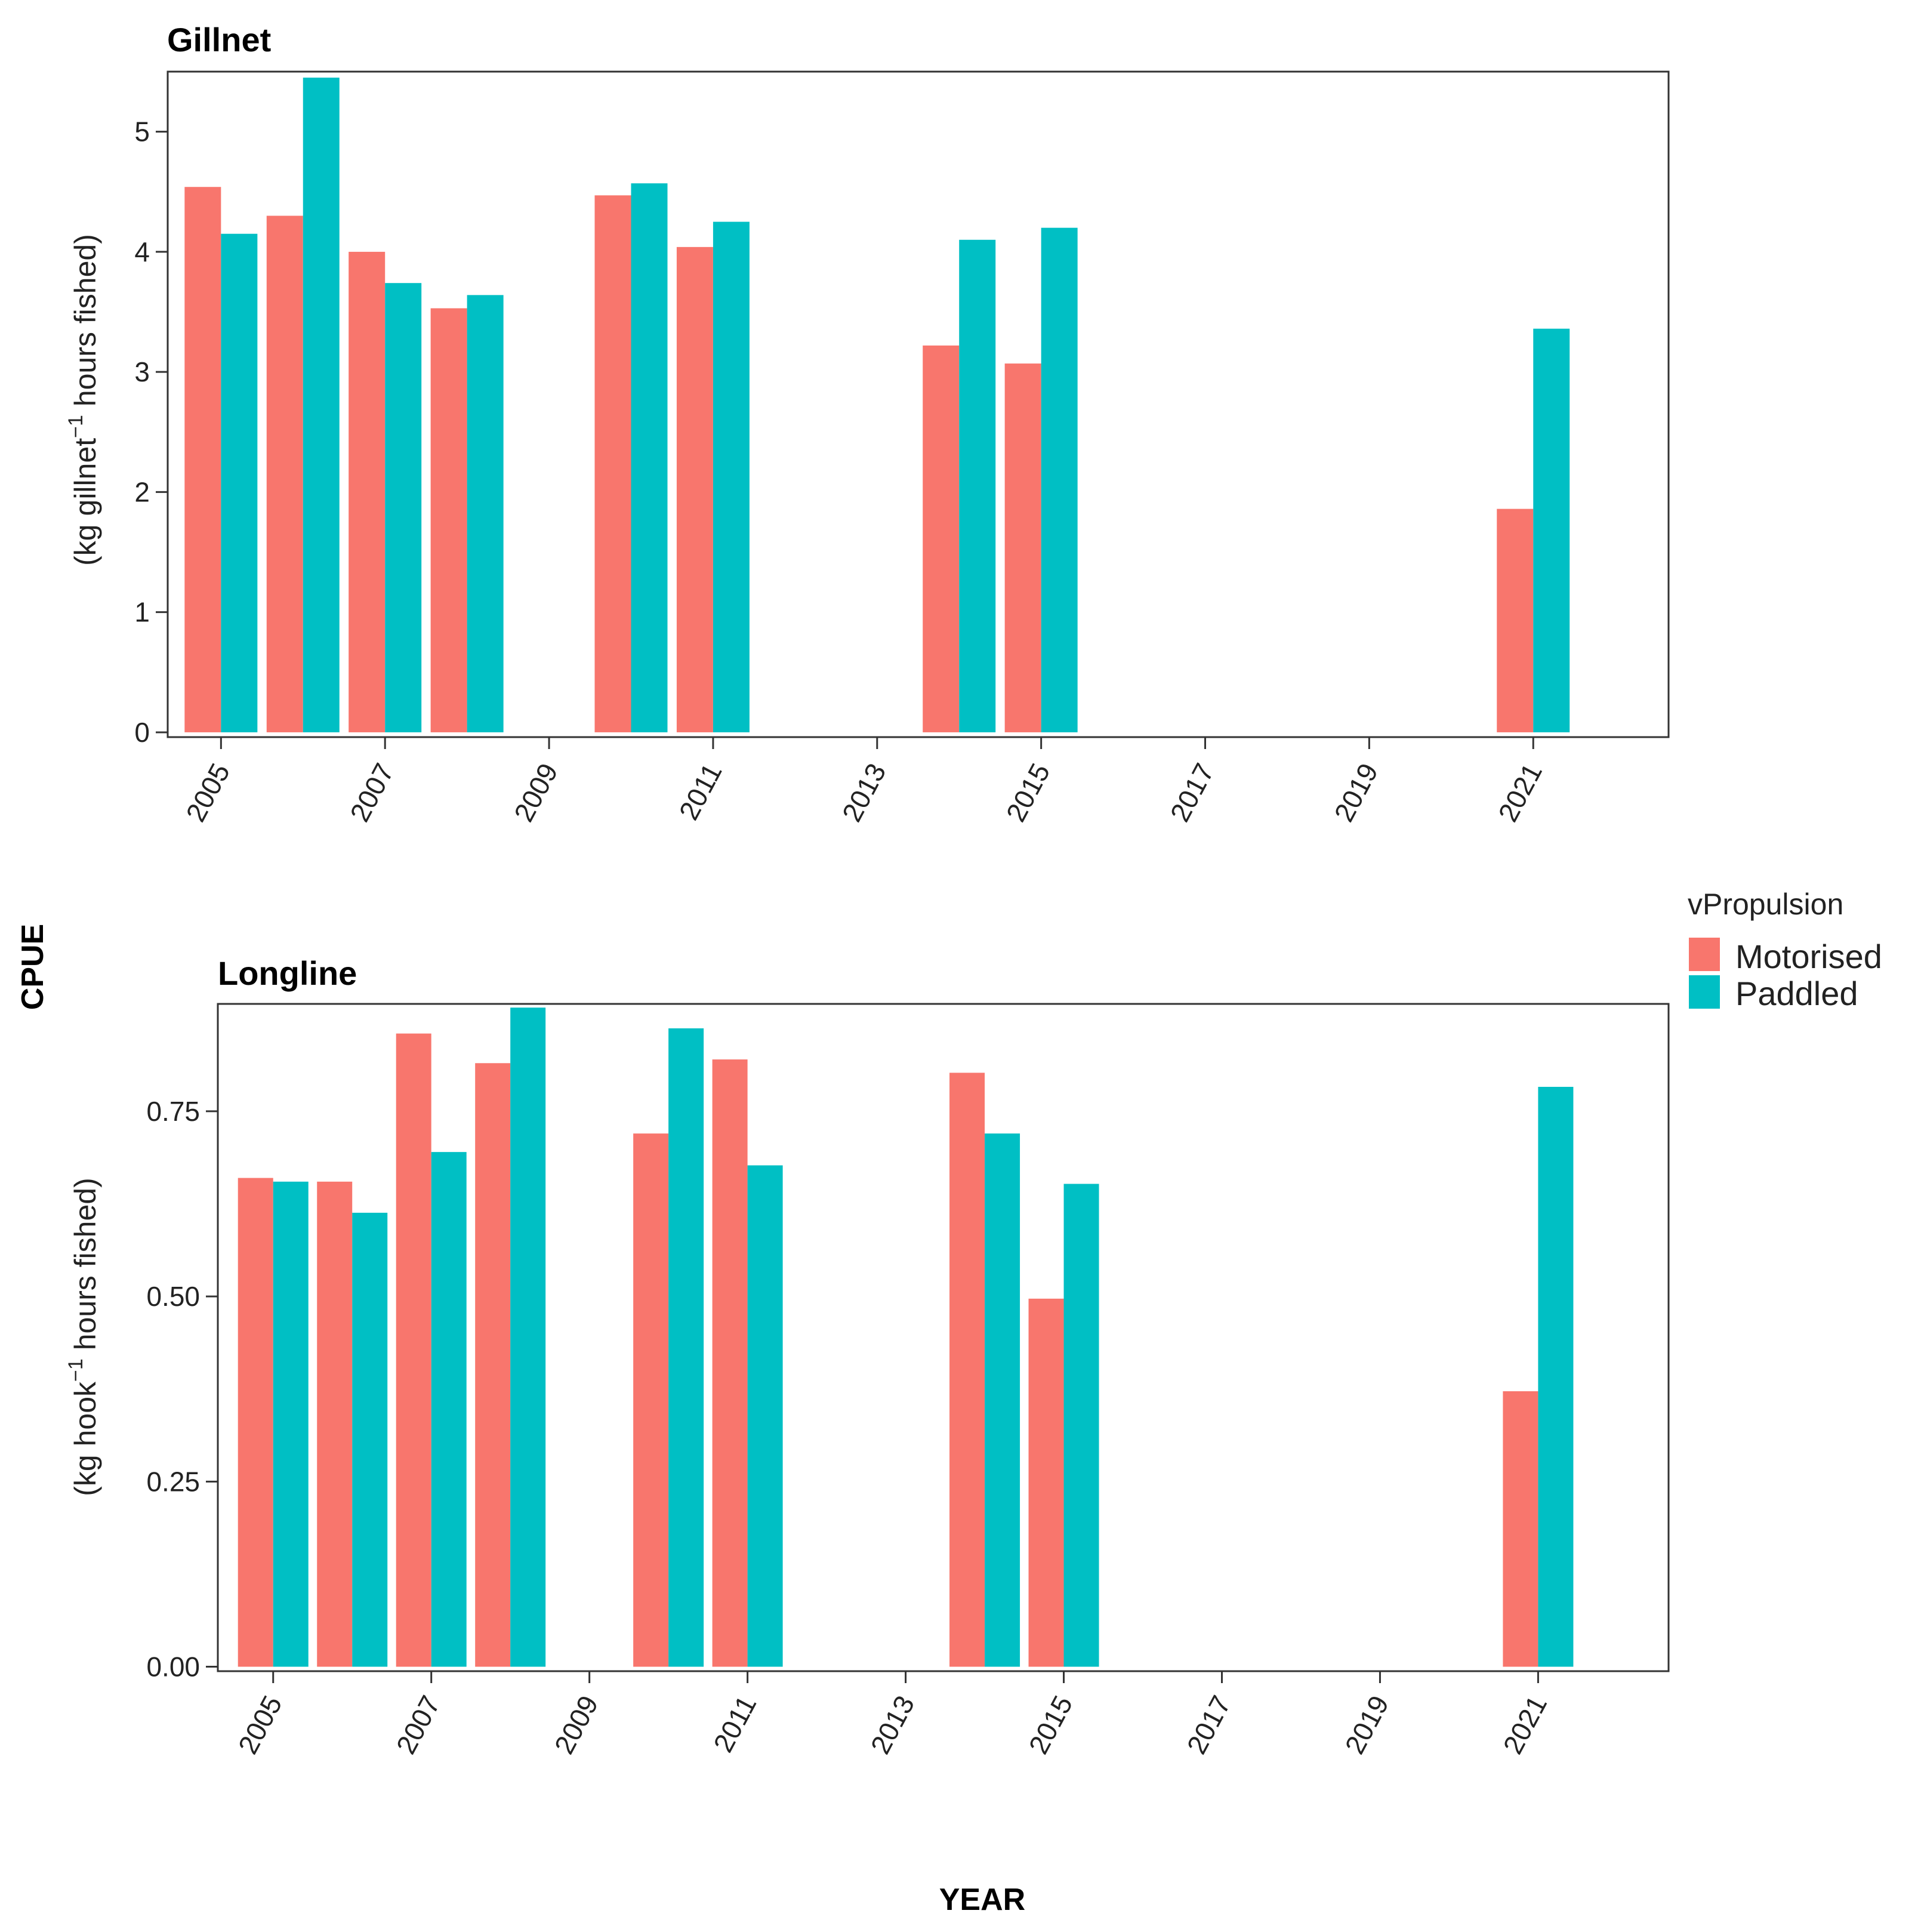 This screenshot has width=1921, height=1932. Describe the element at coordinates (892, 1724) in the screenshot. I see `longline-x-tick-label: 2013` at that location.